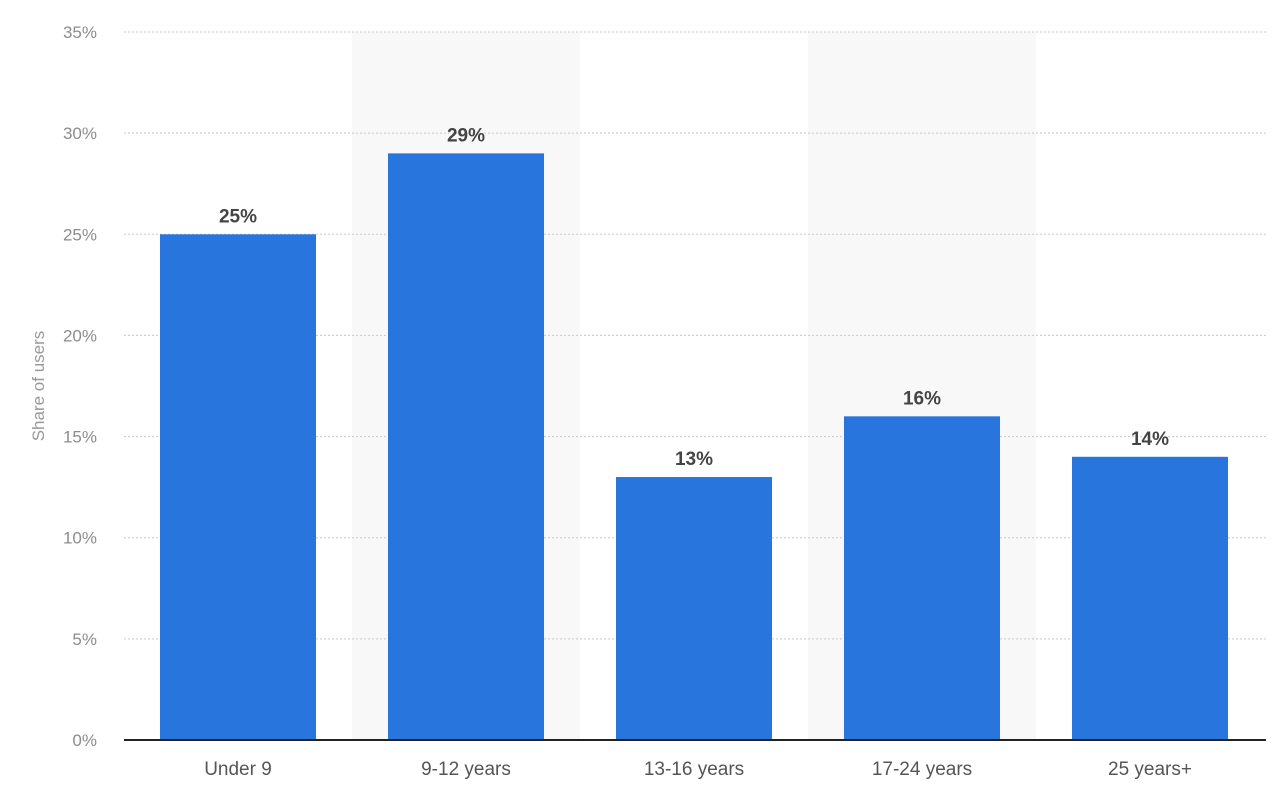 The width and height of the screenshot is (1288, 802). What do you see at coordinates (922, 398) in the screenshot?
I see `data-label: 16%` at bounding box center [922, 398].